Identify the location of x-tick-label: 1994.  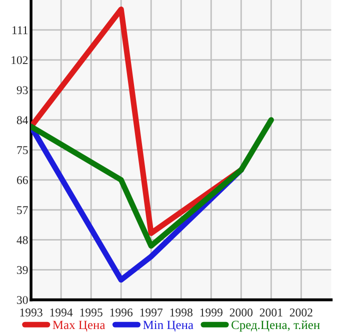
(61, 312).